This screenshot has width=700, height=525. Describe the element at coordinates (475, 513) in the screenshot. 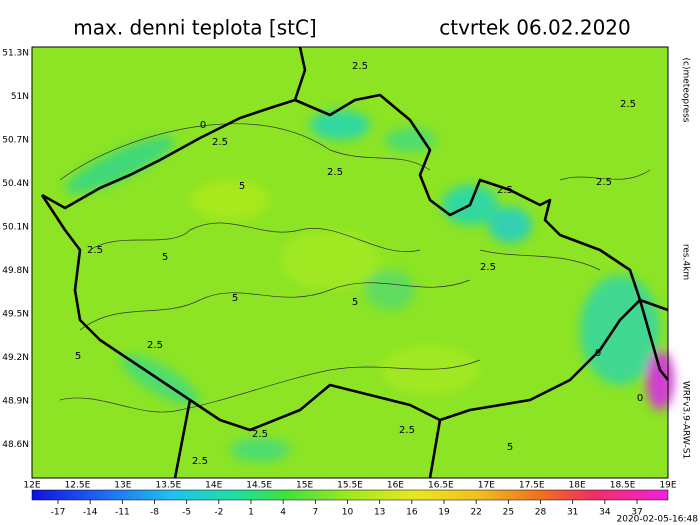

I see `colorbar-label: 22` at that location.